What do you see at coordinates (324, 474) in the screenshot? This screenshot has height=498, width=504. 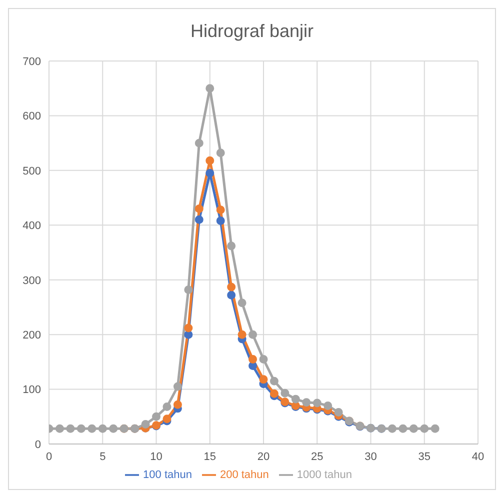 I see `legend-label: 1000 tahun` at bounding box center [324, 474].